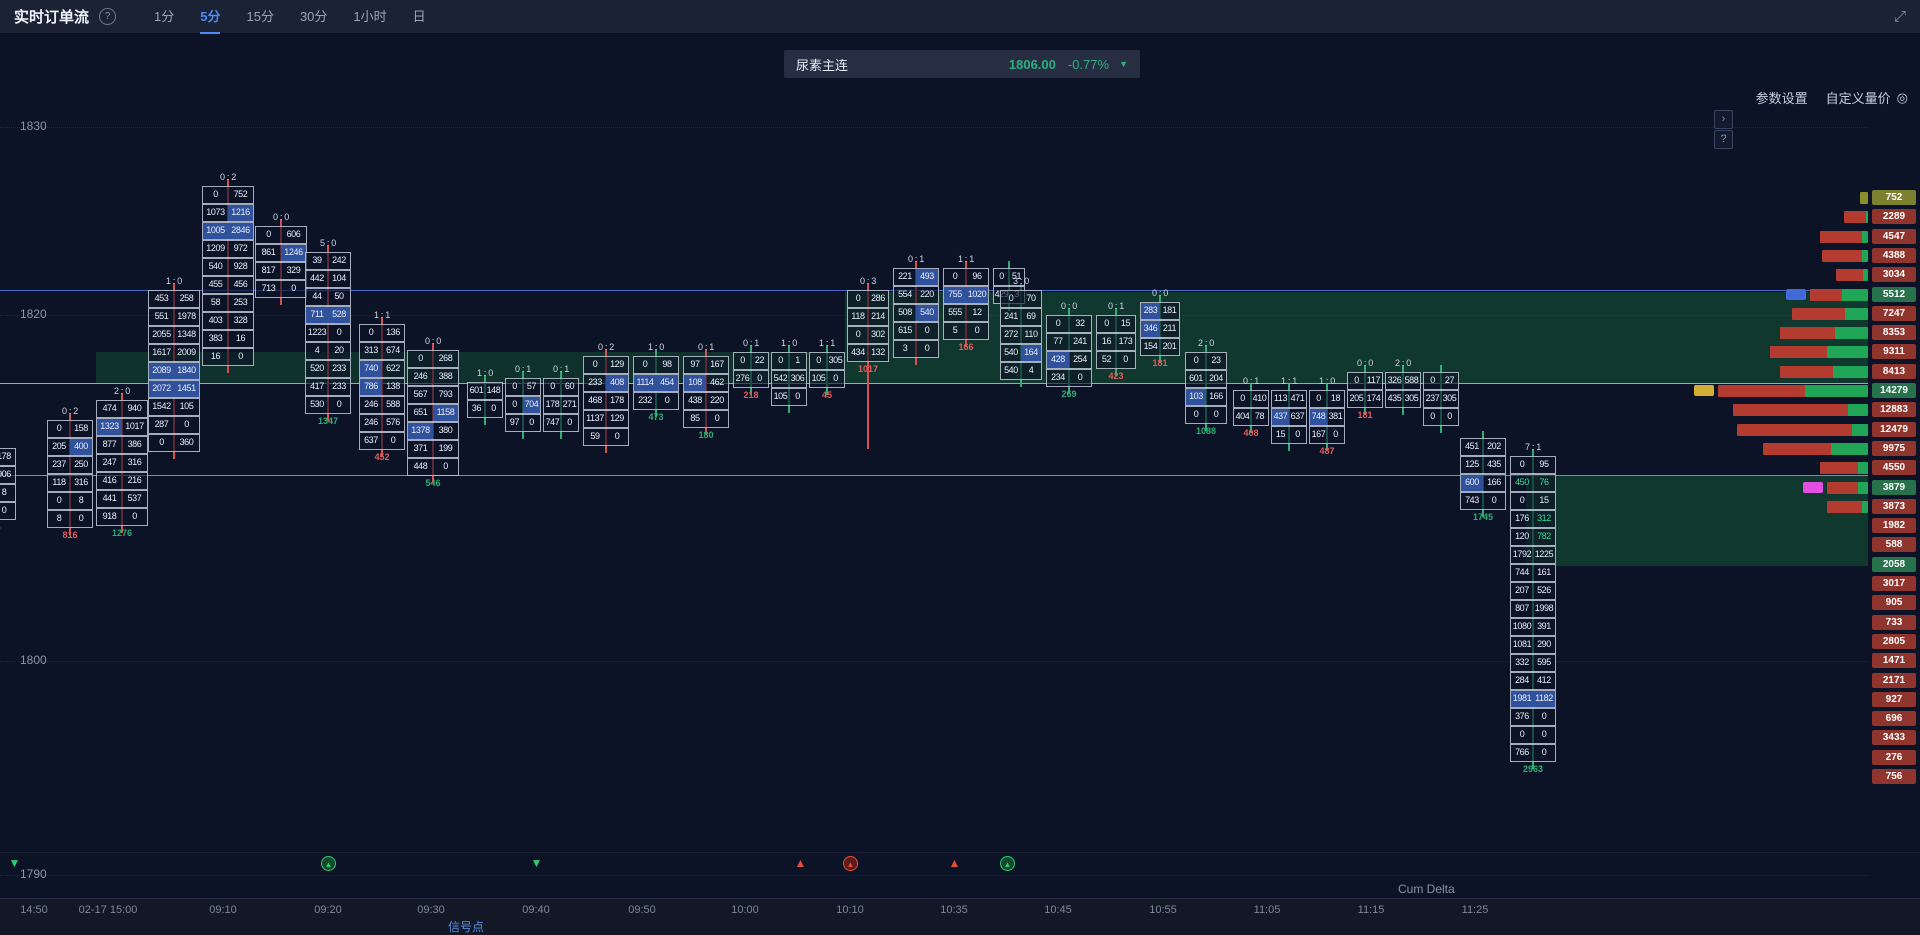 This screenshot has width=1920, height=935. I want to click on volume-profile-bar, so click(1844, 237).